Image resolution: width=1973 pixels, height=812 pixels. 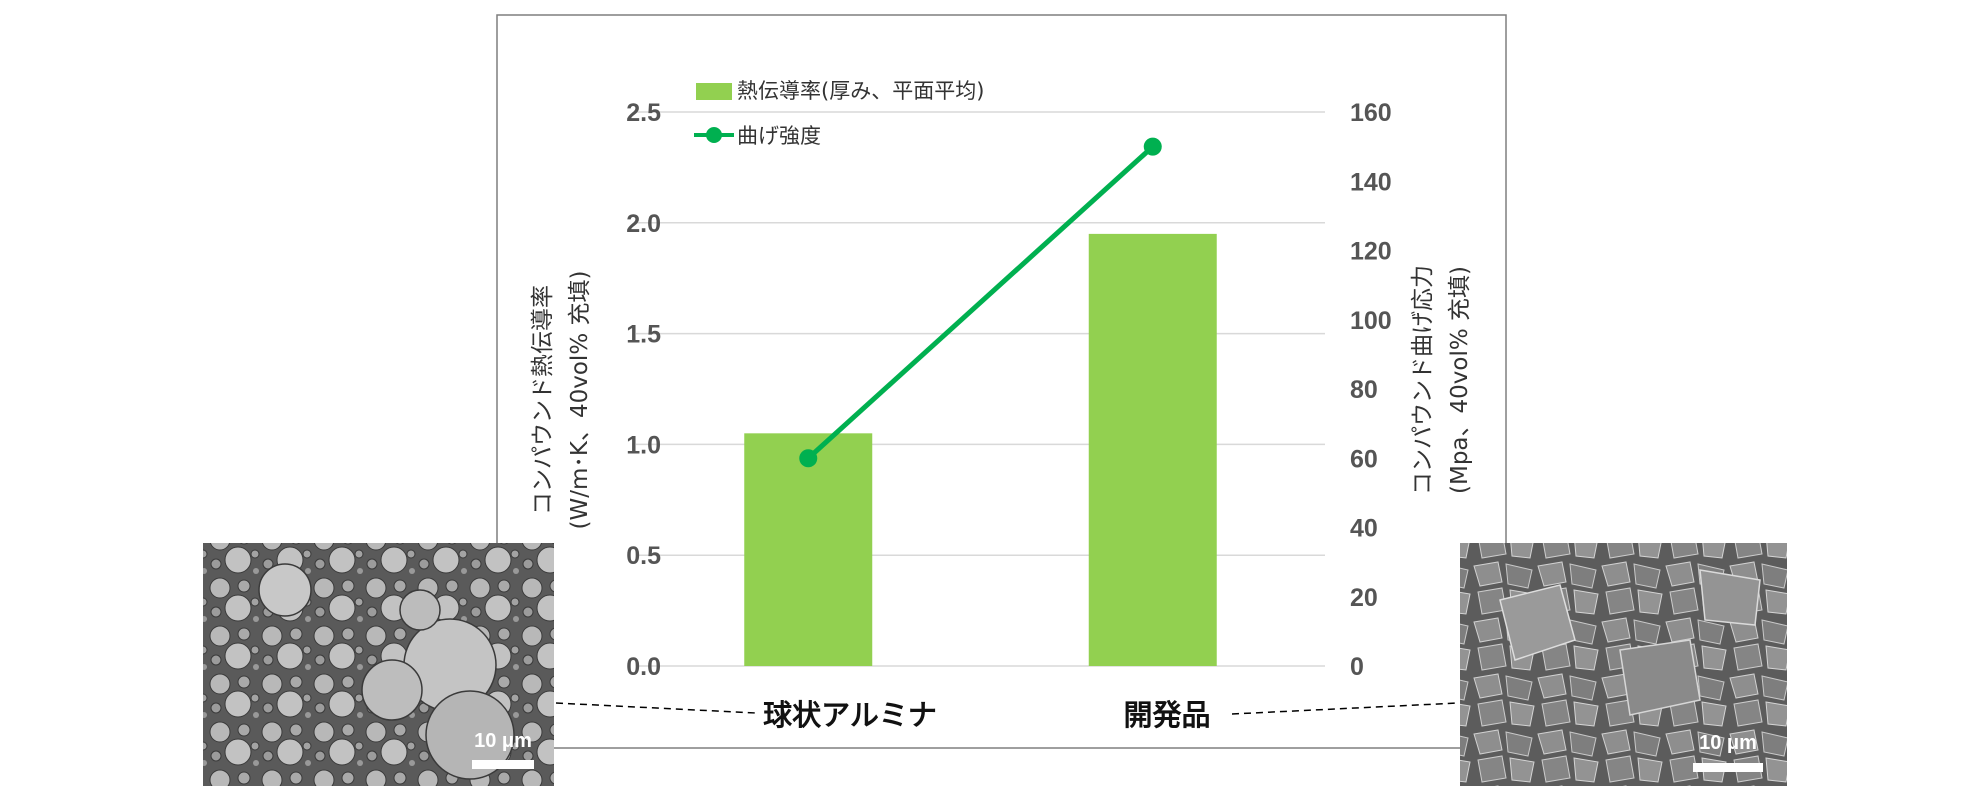 I want to click on left-axis-title-line1: コンパウンド熱伝導率, so click(x=543, y=400).